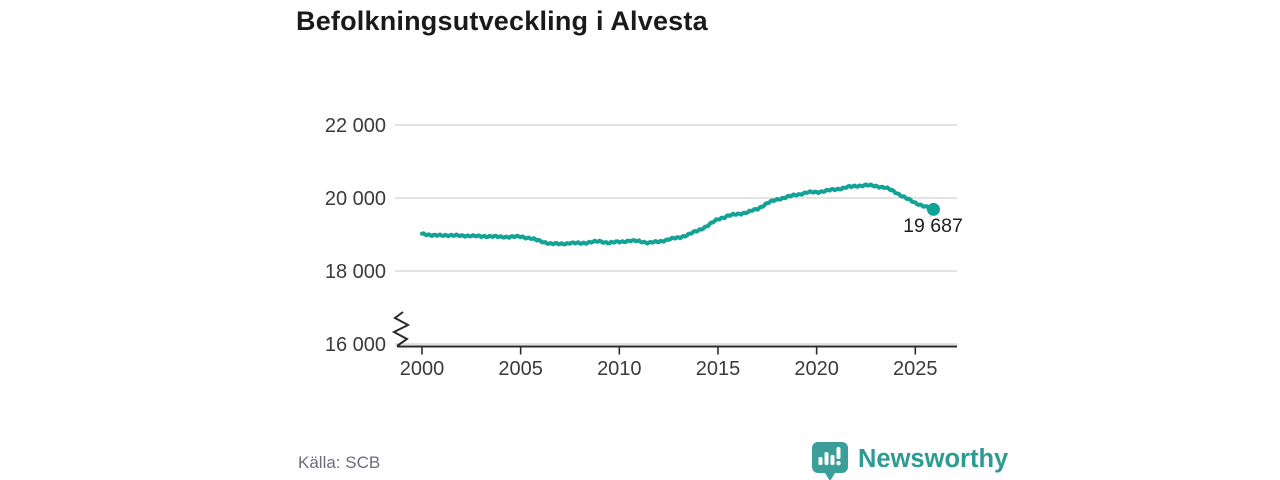 The height and width of the screenshot is (480, 1280). I want to click on newsworthy-wordmark: Newsworthy, so click(933, 459).